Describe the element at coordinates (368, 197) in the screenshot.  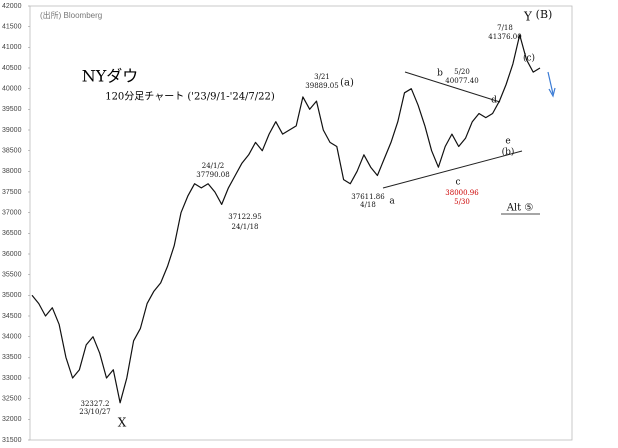
I see `annotation: 37611.86` at that location.